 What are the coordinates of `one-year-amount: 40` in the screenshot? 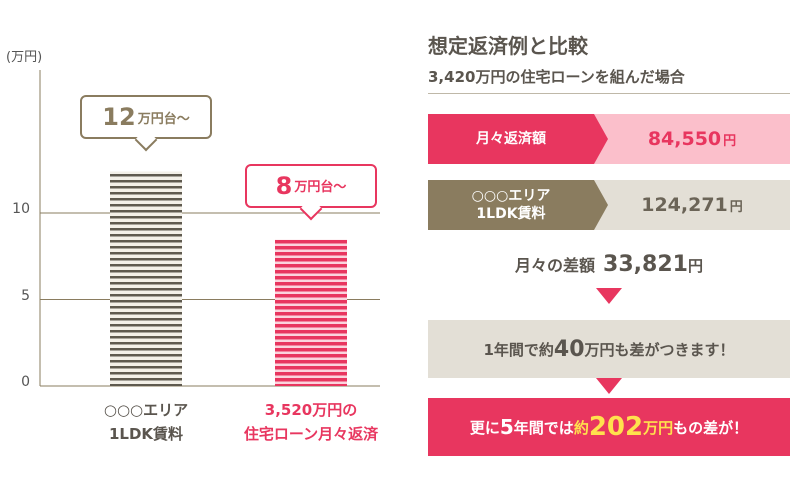 It's located at (569, 349).